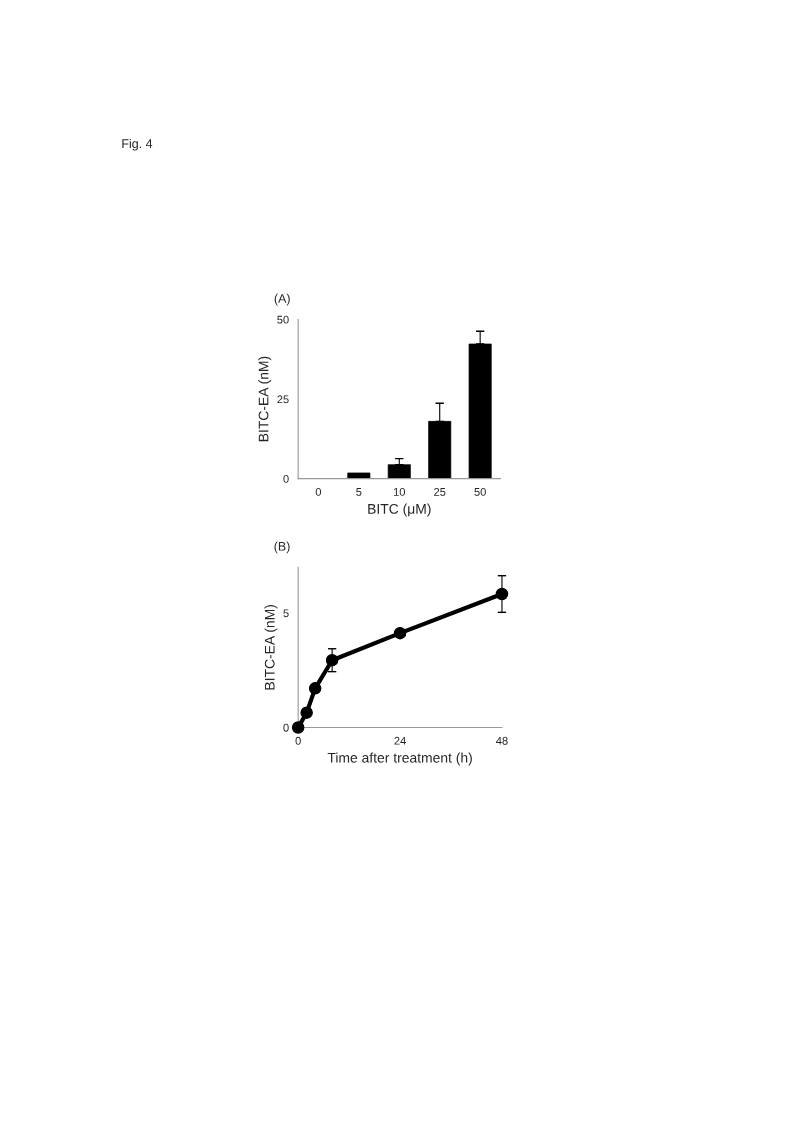  Describe the element at coordinates (359, 492) in the screenshot. I see `x-tick-label: 5` at that location.